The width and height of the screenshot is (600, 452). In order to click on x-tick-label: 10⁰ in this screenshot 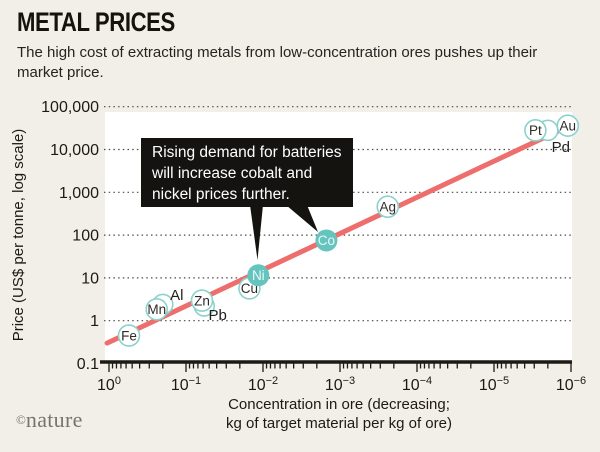, I will do `click(109, 384)`.